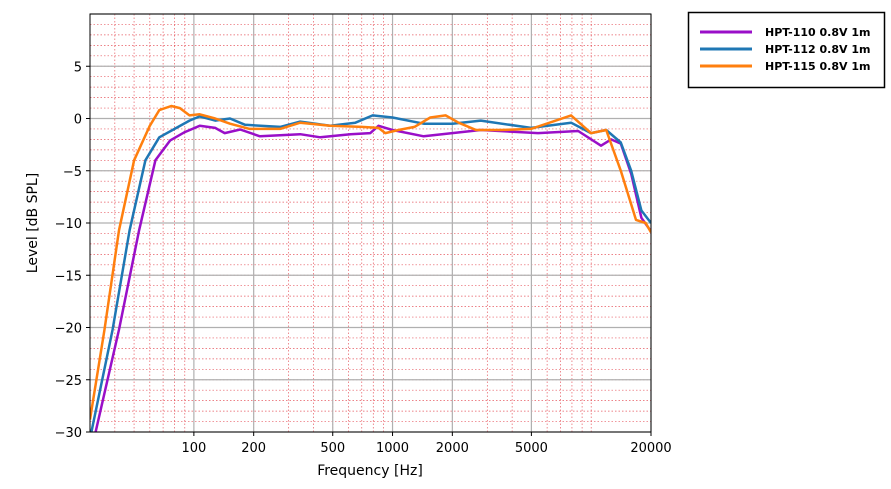 This screenshot has height=489, width=891. I want to click on y-tick-label: −25, so click(68, 381).